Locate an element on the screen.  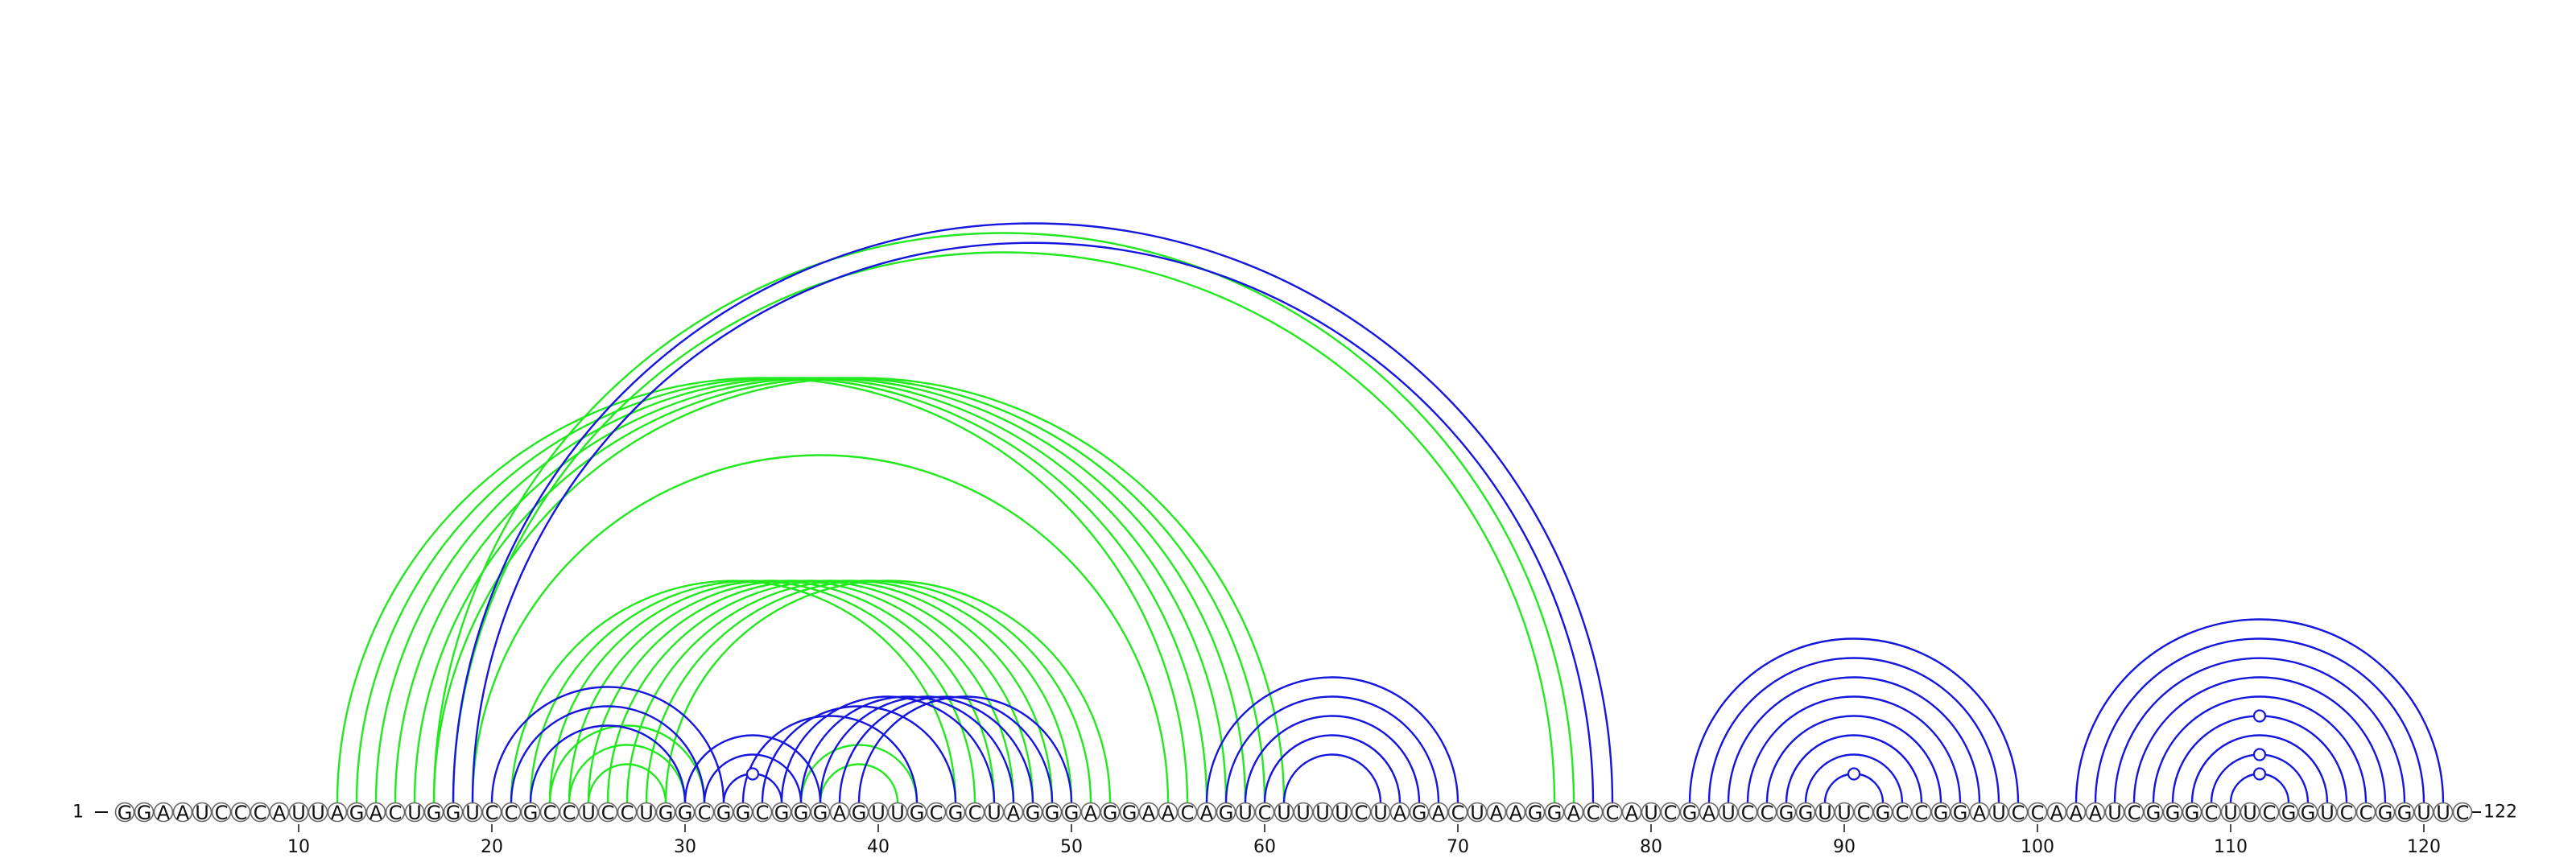
nucleotide-120: U is located at coordinates (2423, 813).